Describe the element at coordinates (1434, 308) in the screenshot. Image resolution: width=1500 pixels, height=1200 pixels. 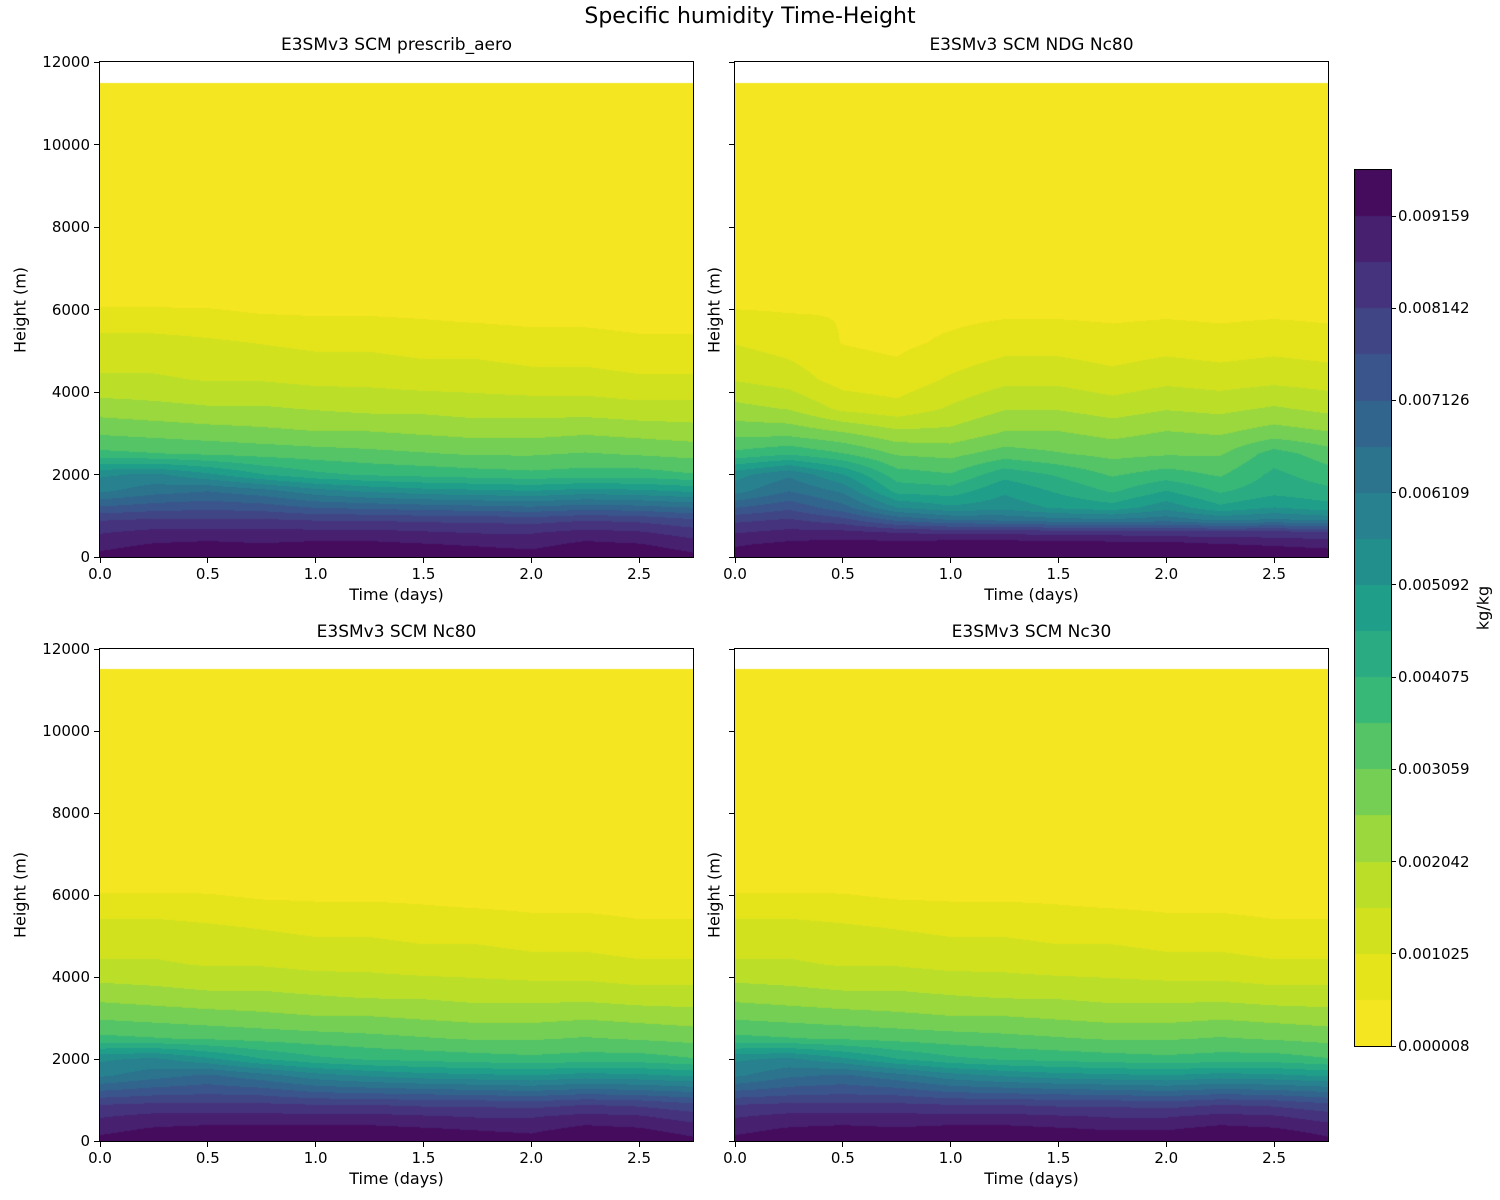
I see `colorbar-tick-label: 0.008142` at that location.